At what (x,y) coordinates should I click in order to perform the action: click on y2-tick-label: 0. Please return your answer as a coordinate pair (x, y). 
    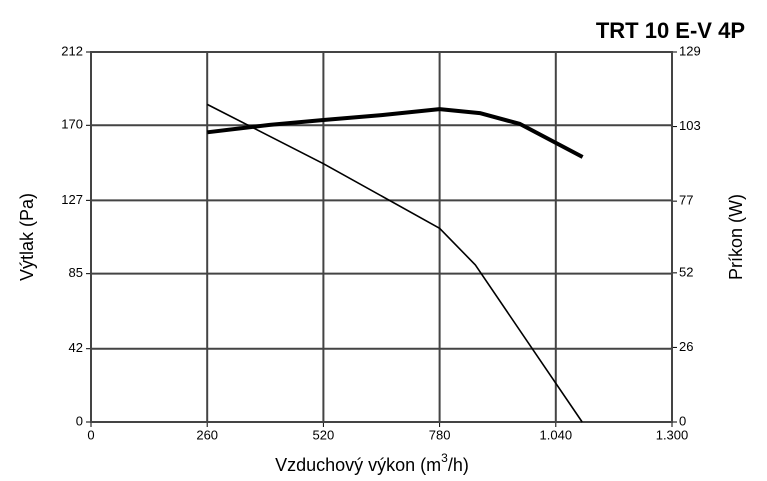
    Looking at the image, I should click on (682, 420).